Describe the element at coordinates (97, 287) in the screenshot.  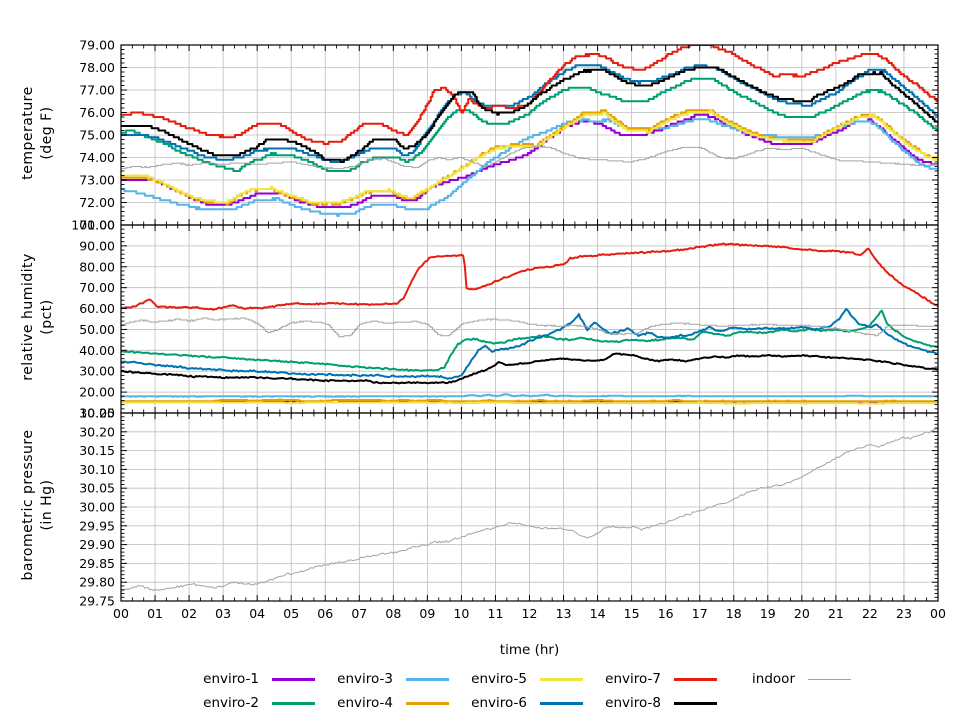
I see `y-tick-label-humidity: 70.00` at that location.